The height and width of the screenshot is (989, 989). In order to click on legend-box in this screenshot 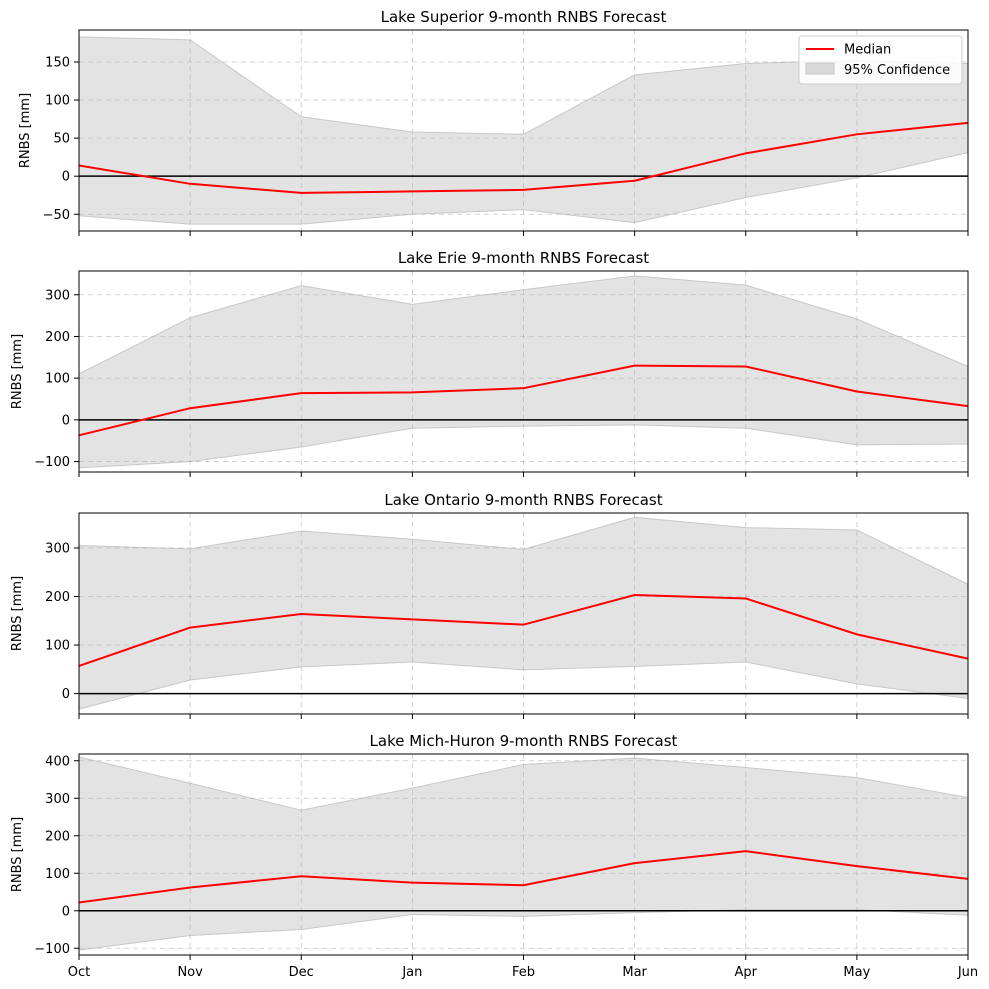, I will do `click(880, 60)`.